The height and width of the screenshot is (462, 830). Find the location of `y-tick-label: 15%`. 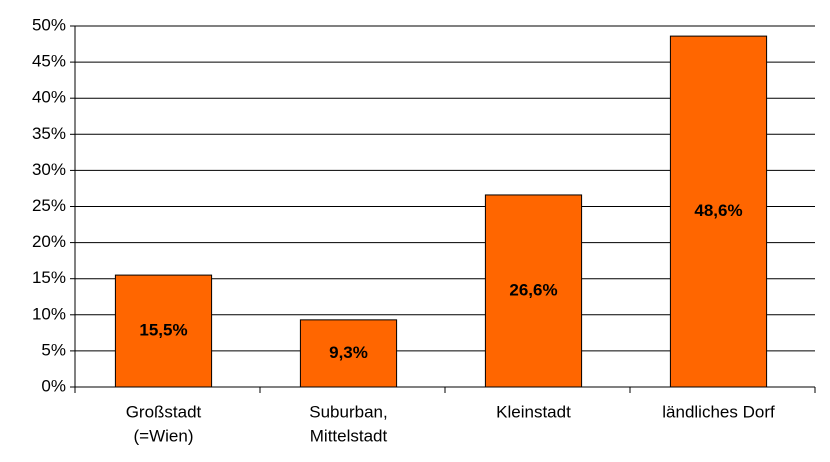

y-tick-label: 15% is located at coordinates (49, 277).